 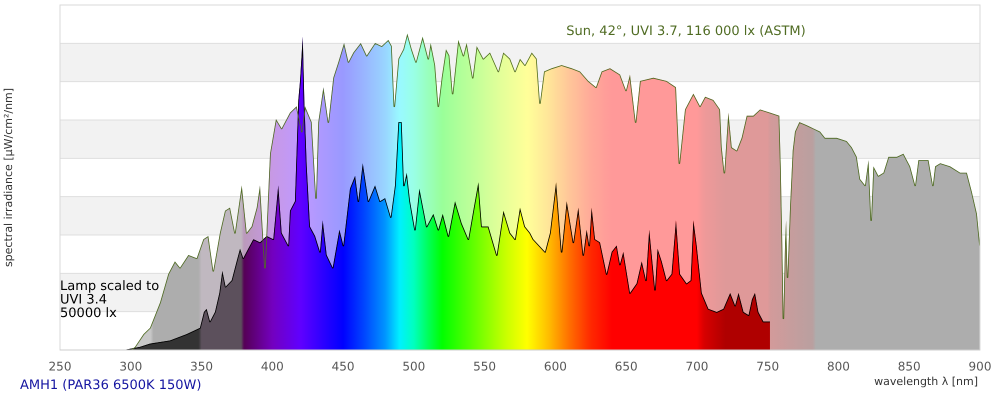 I want to click on x-tick-label: 800, so click(x=838, y=367).